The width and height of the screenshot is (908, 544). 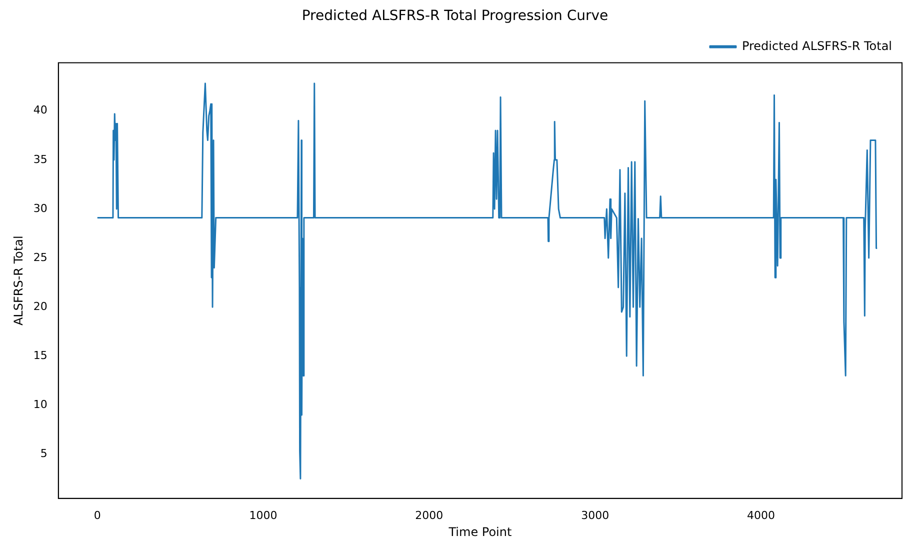 I want to click on legend-label: Predicted ALSFRS-R Total, so click(x=817, y=45).